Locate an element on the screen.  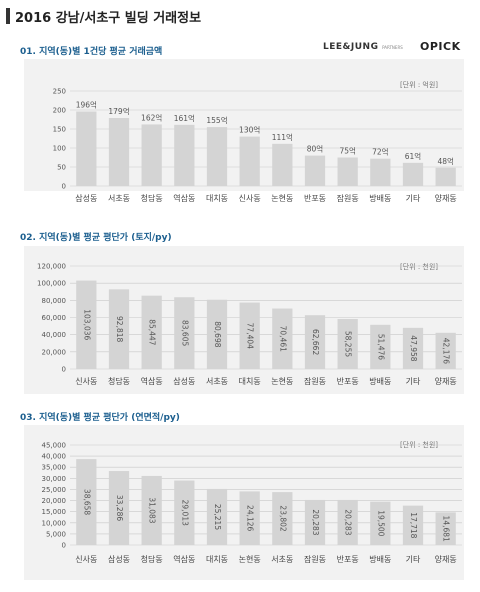
chart3-category-label: 논현동 is located at coordinates (250, 559).